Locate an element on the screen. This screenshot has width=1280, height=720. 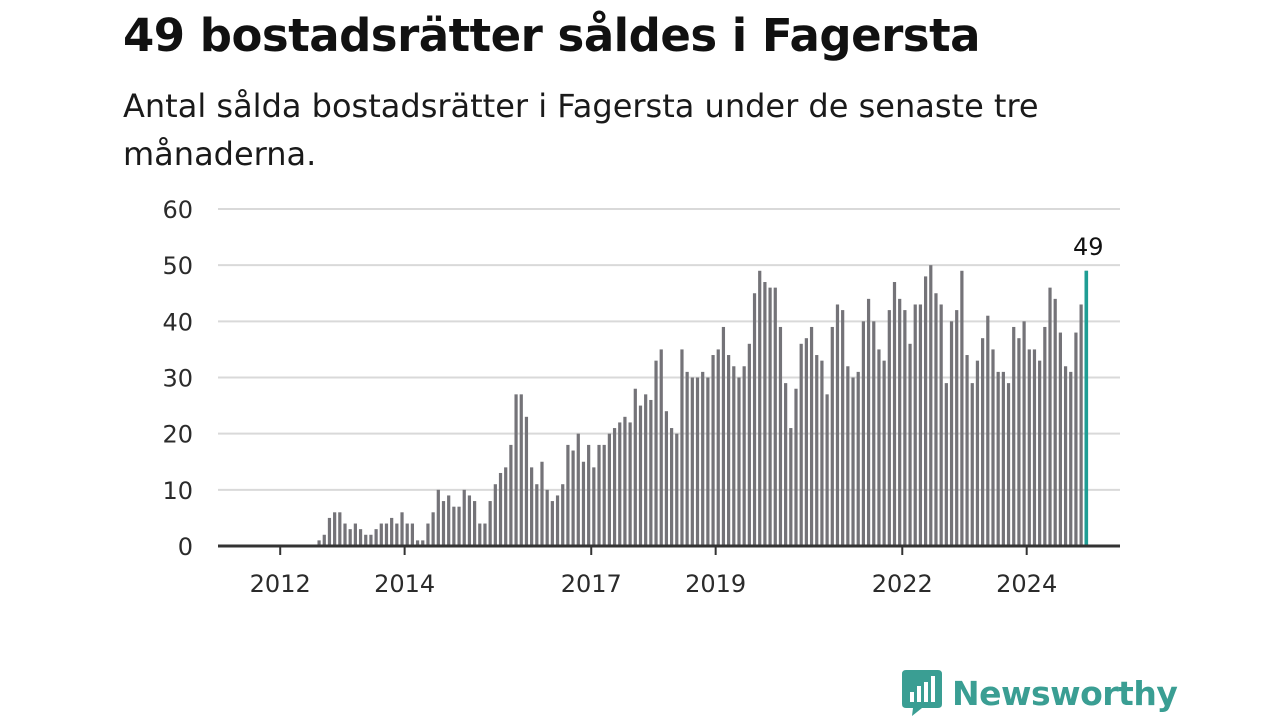
y-tick-label: 0 is located at coordinates (185, 547).